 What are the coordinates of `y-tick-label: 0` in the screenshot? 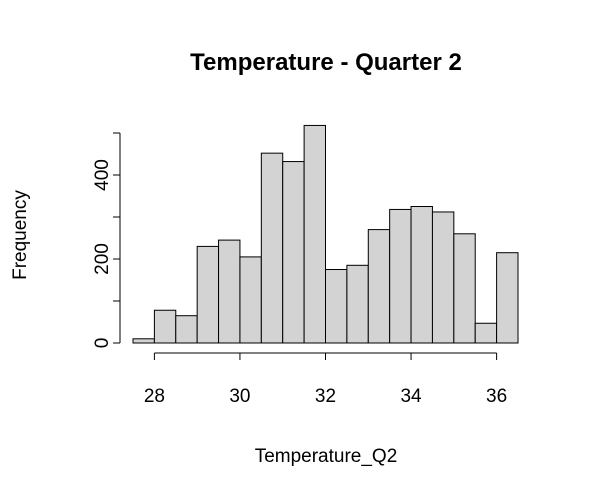 It's located at (102, 343).